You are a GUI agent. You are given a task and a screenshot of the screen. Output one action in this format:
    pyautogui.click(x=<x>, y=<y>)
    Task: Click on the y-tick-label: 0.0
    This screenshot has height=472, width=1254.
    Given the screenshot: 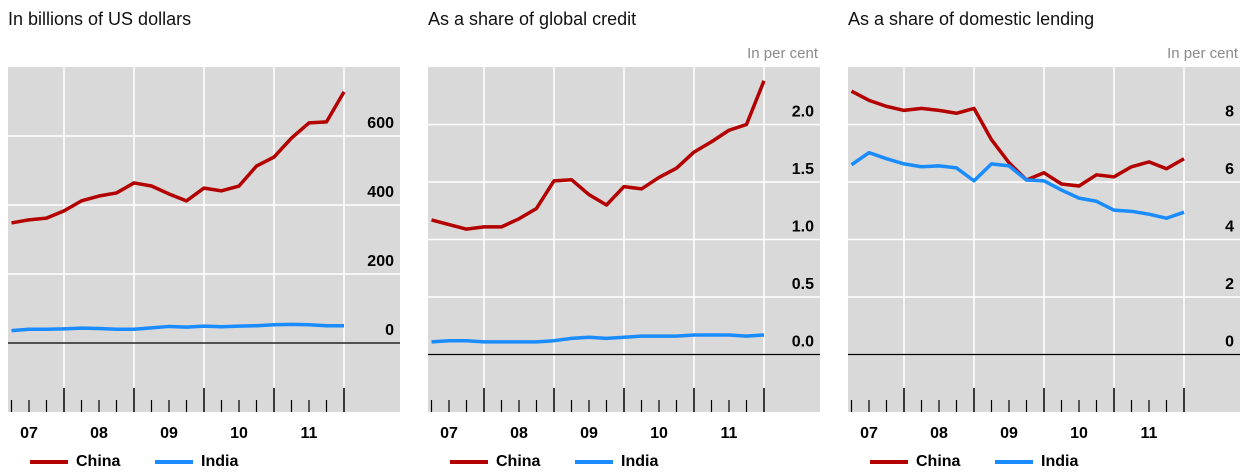 What is the action you would take?
    pyautogui.click(x=803, y=342)
    